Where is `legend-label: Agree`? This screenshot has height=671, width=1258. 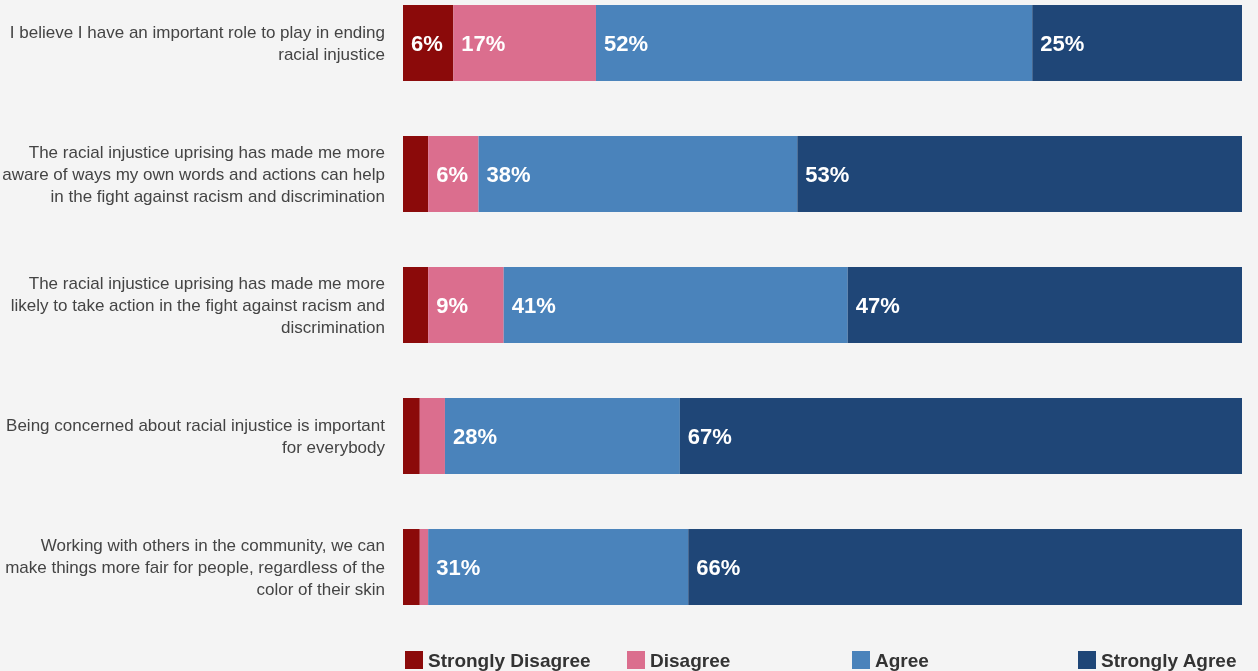 legend-label: Agree is located at coordinates (902, 660).